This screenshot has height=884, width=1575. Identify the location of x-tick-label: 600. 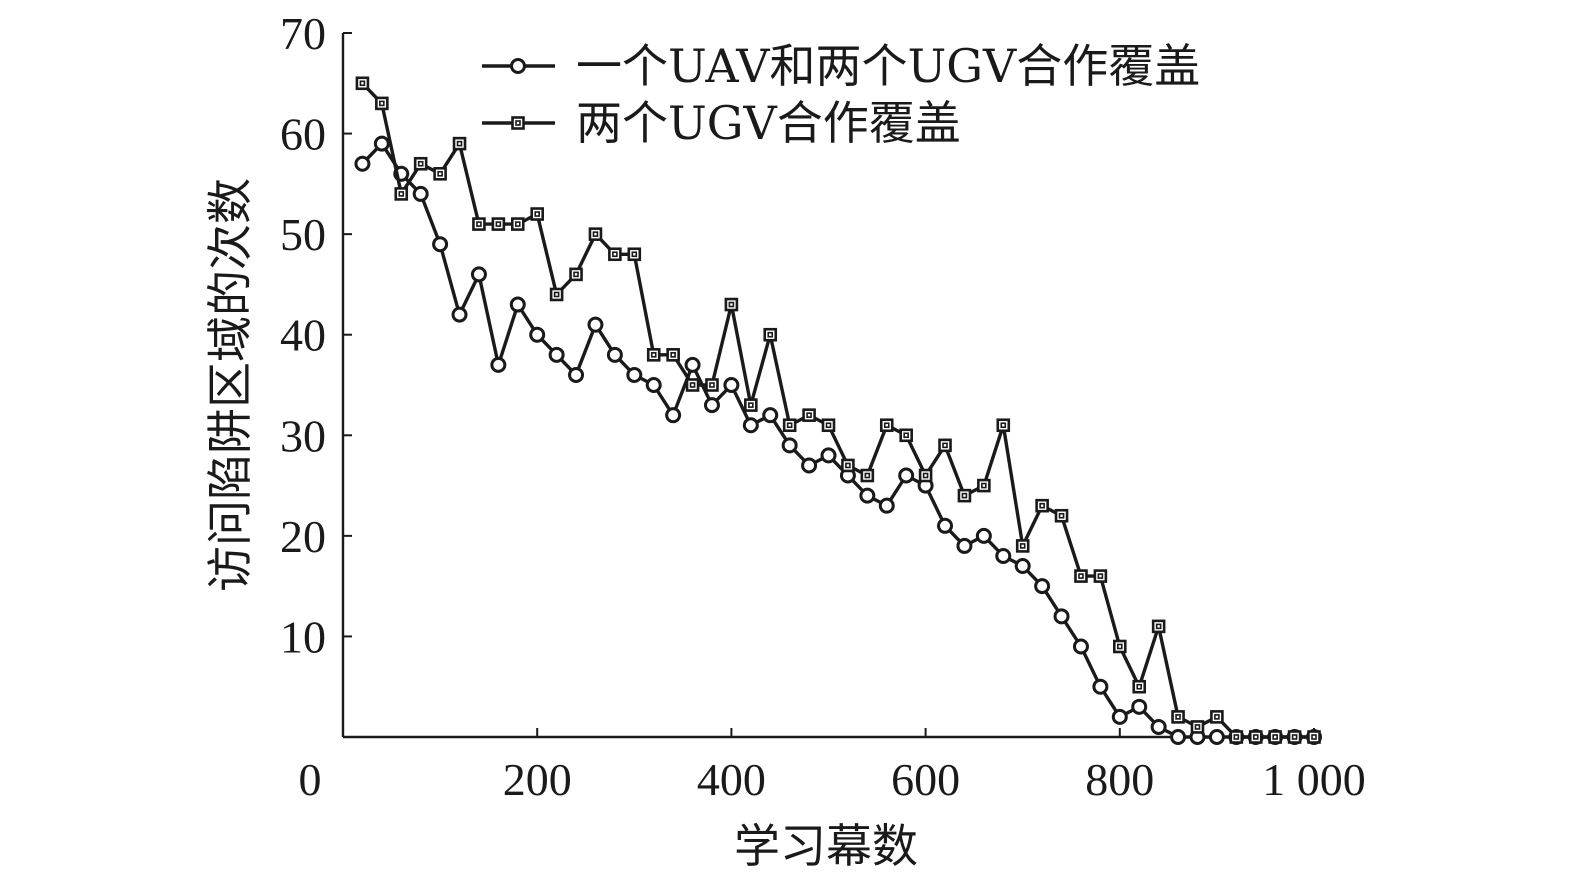
(925, 779).